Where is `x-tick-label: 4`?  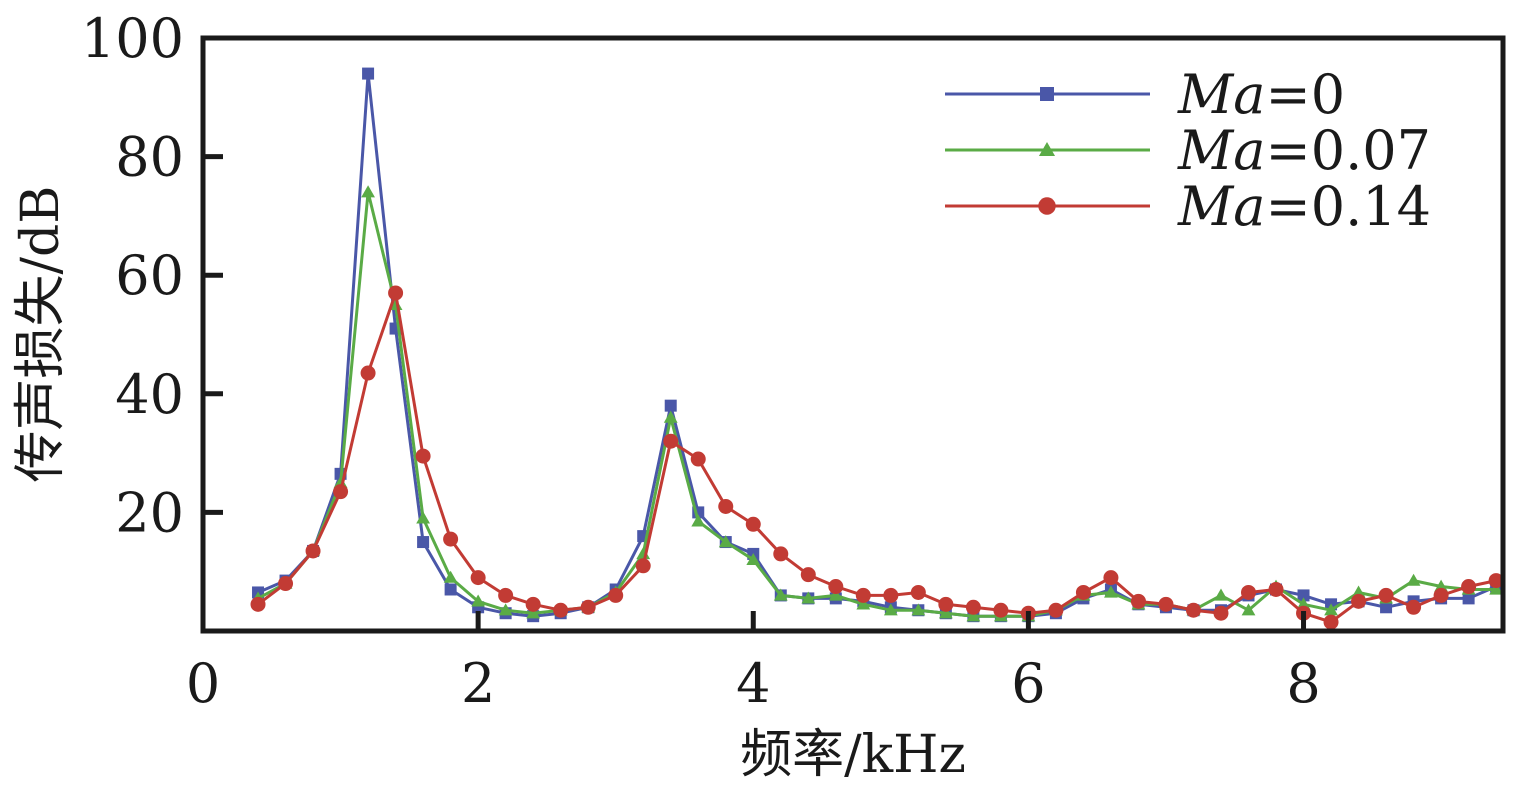 x-tick-label: 4 is located at coordinates (753, 683).